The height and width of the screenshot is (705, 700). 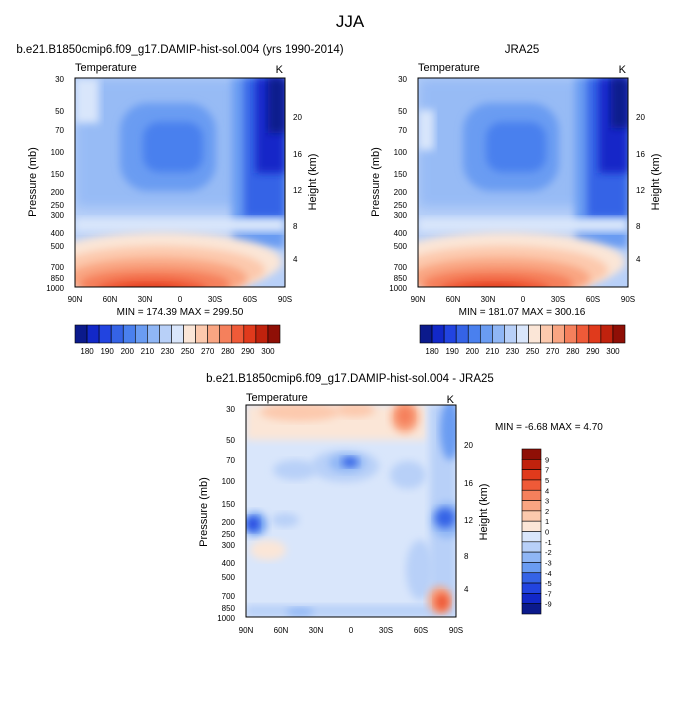 I want to click on colorbar-tick-label: 7, so click(x=547, y=470).